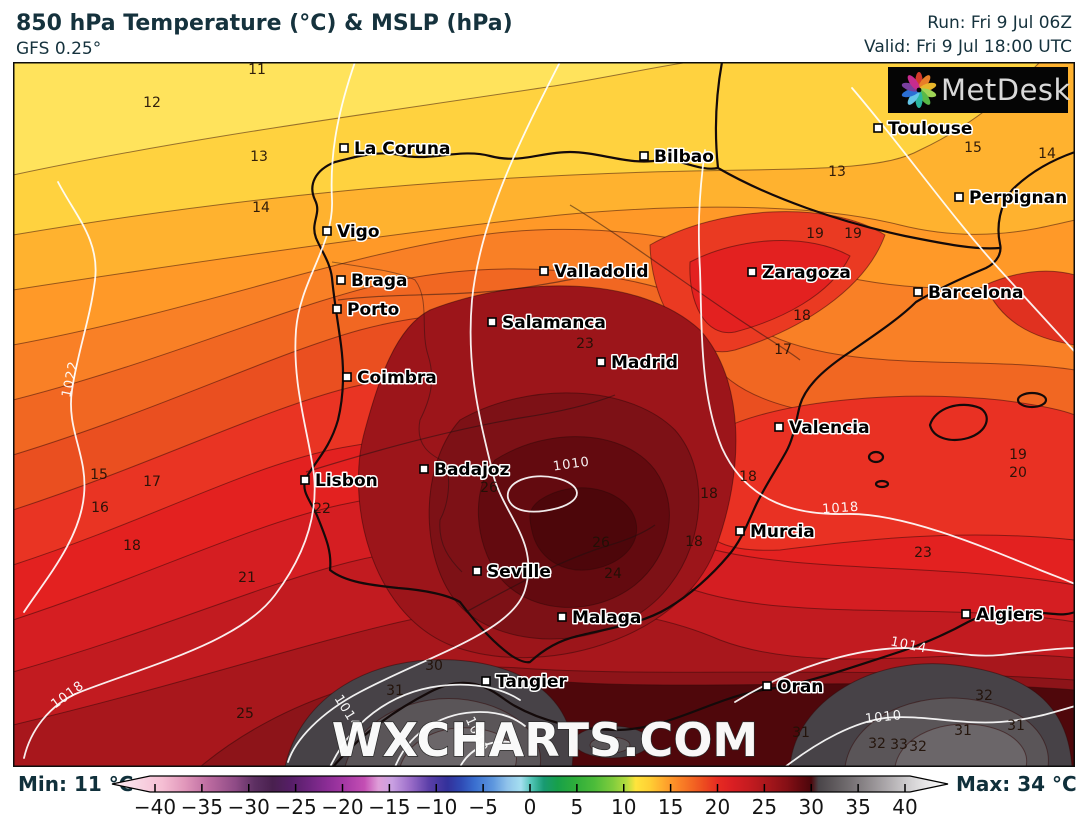 Image resolution: width=1088 pixels, height=833 pixels. Describe the element at coordinates (373, 310) in the screenshot. I see `city-label: Porto` at that location.